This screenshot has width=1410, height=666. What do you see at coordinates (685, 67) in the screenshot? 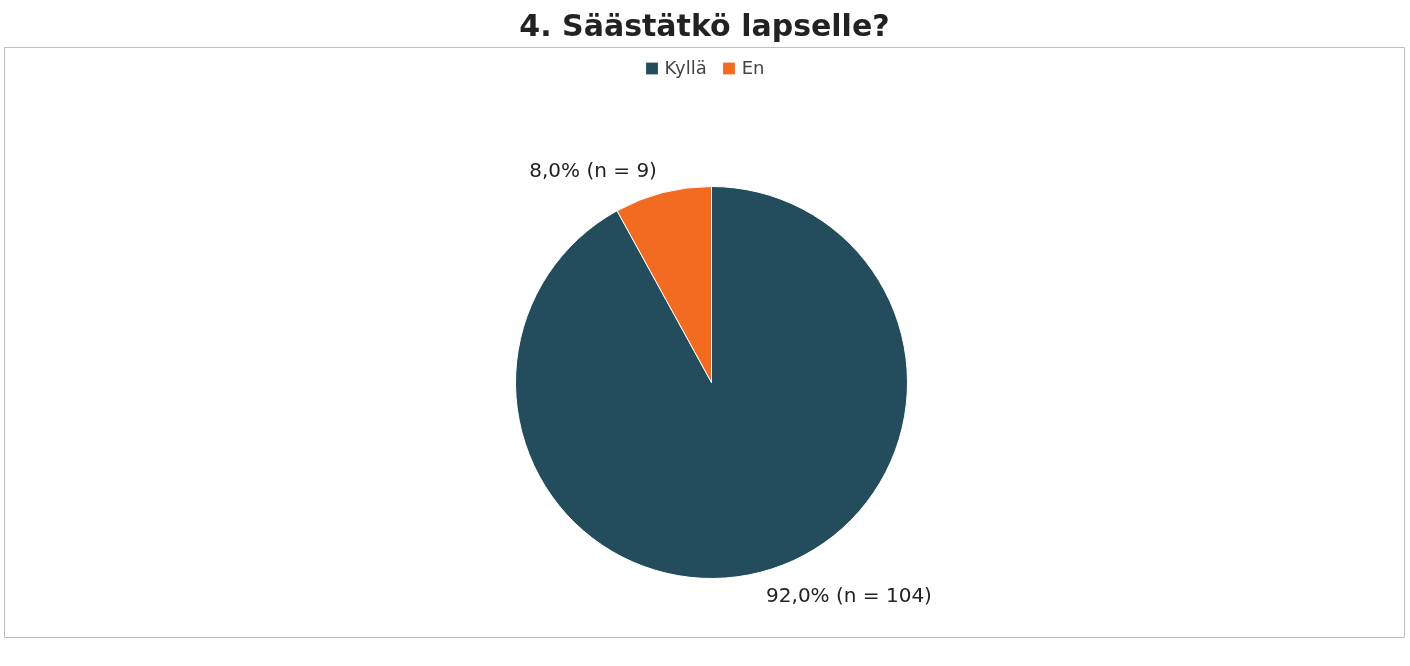
I see `legend-label: Kyllä` at bounding box center [685, 67].